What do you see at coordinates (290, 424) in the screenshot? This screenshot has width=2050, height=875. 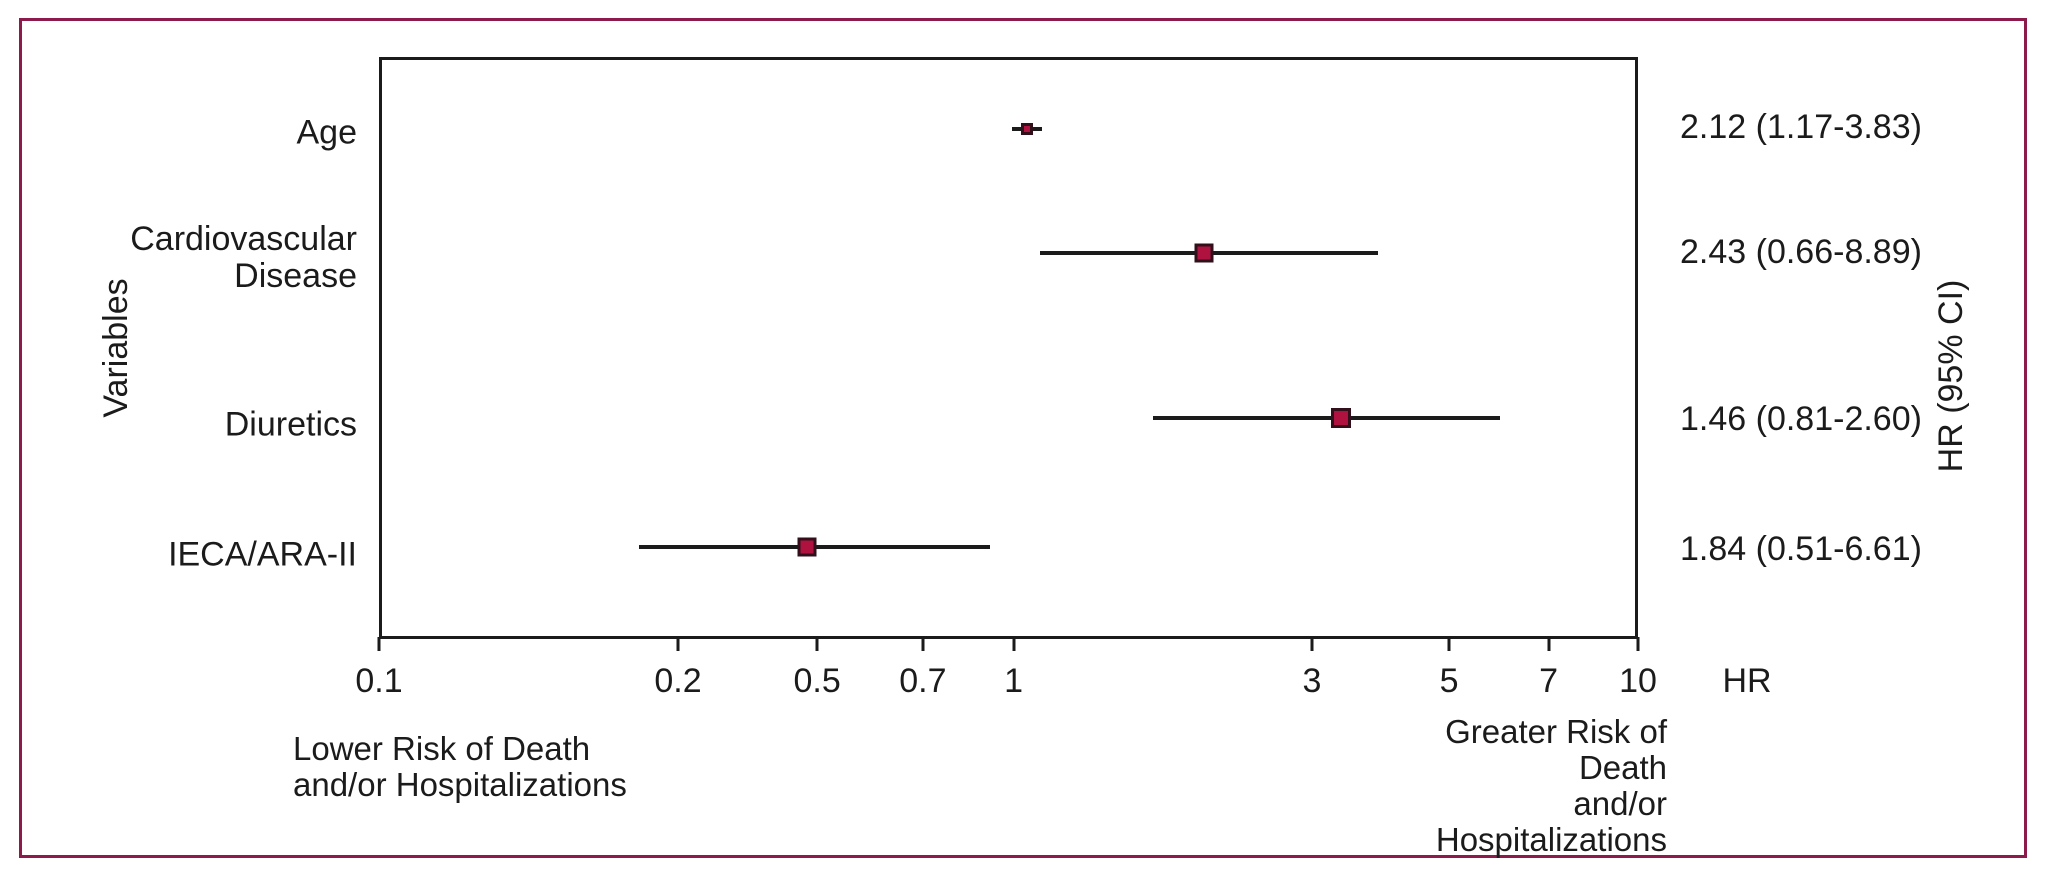 I see `variable-label-line: Diuretics` at bounding box center [290, 424].